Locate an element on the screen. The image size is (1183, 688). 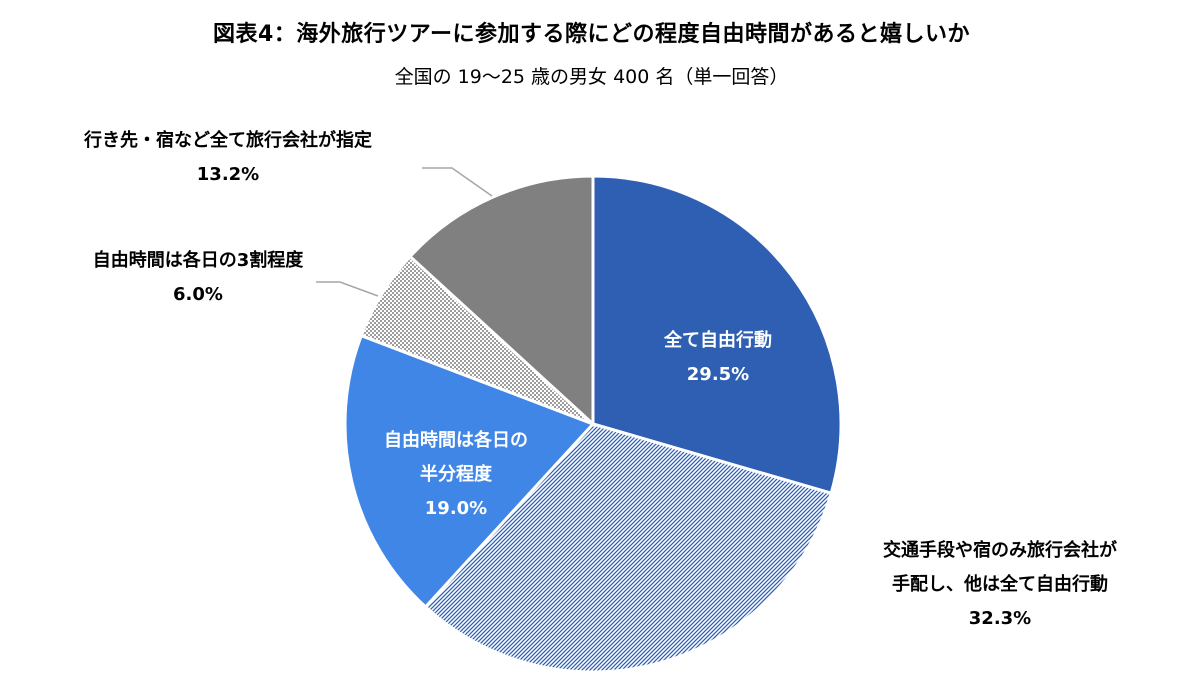
slice-name-label: 自由時間は各日の is located at coordinates (456, 440).